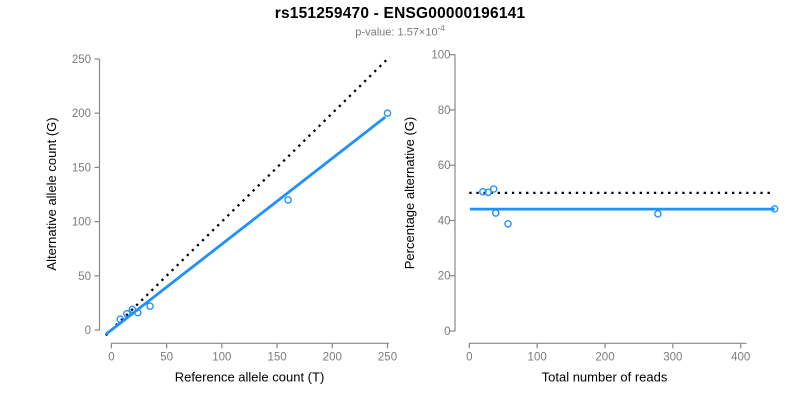 The image size is (800, 400). What do you see at coordinates (396, 32) in the screenshot?
I see `pvalue-text: p-value: 1.57×10` at bounding box center [396, 32].